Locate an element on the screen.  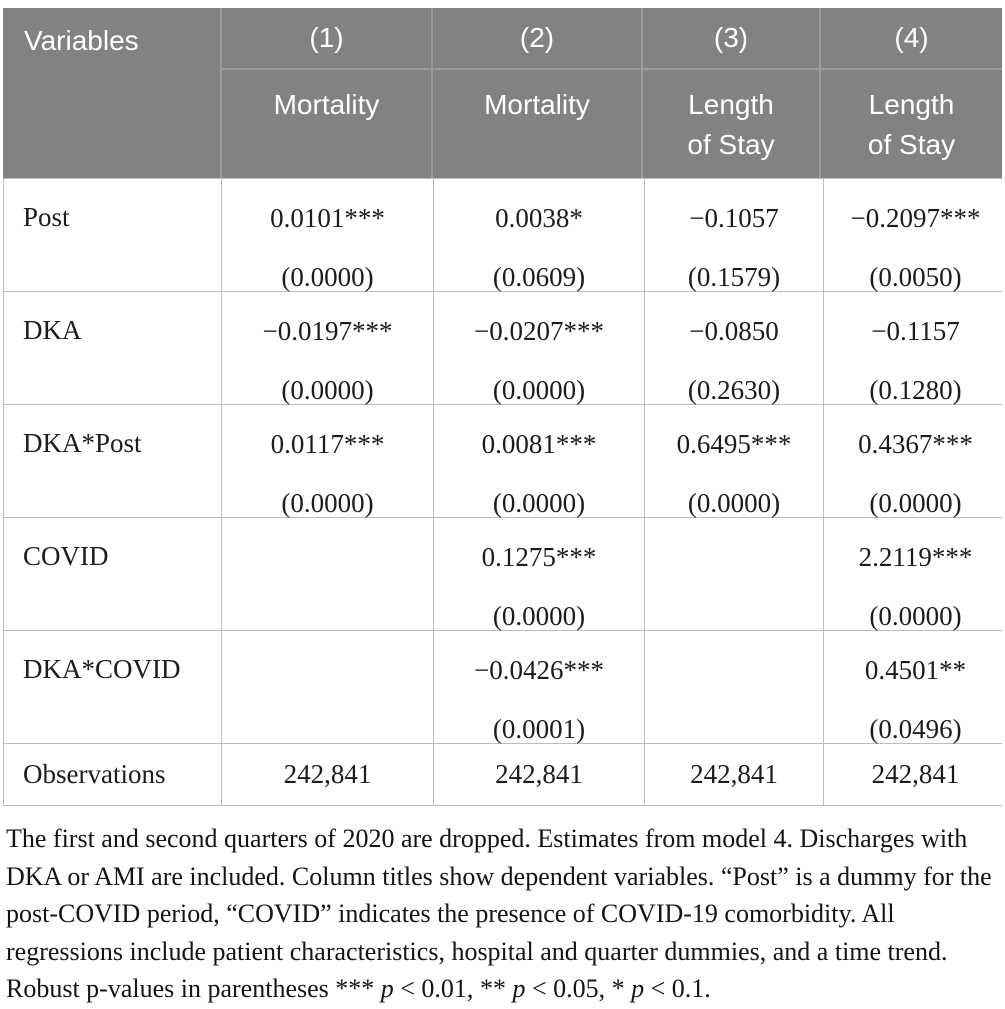
cell-covid-4: 2.2119*** (0.0000) is located at coordinates (914, 574).